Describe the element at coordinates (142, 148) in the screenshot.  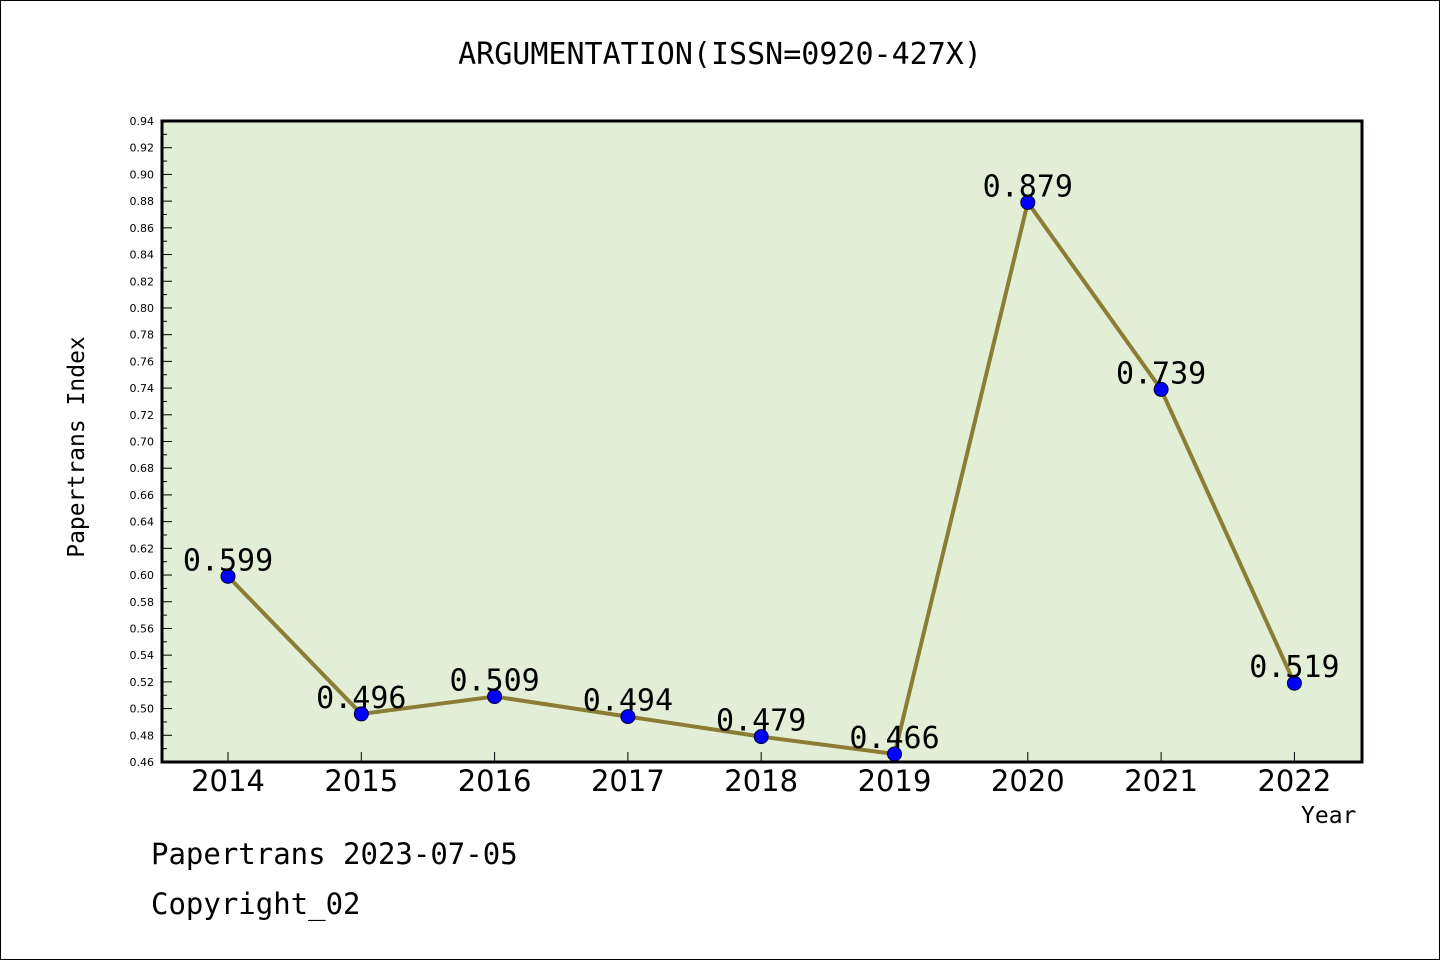
I see `y-tick-label: 0.92` at that location.